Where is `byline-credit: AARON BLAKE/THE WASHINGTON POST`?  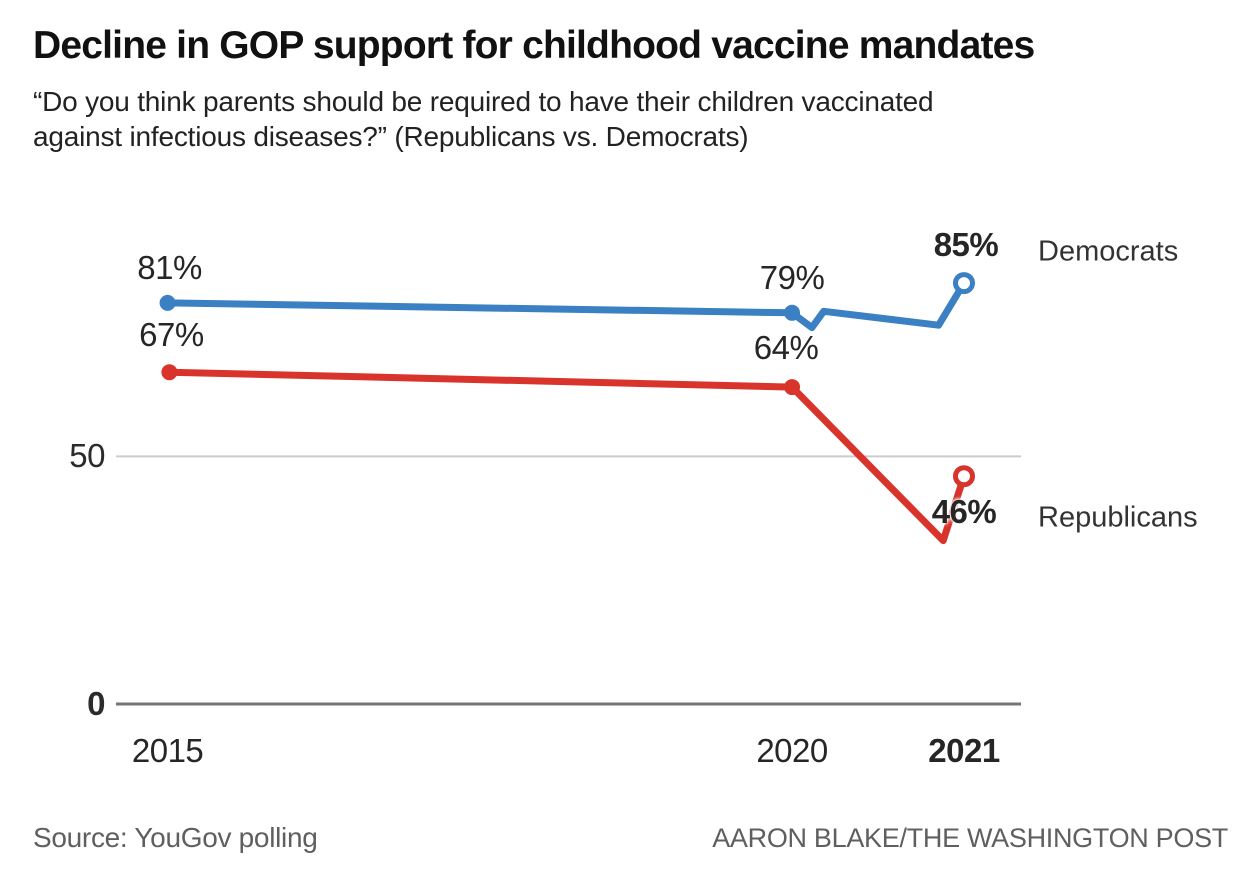 byline-credit: AARON BLAKE/THE WASHINGTON POST is located at coordinates (970, 838).